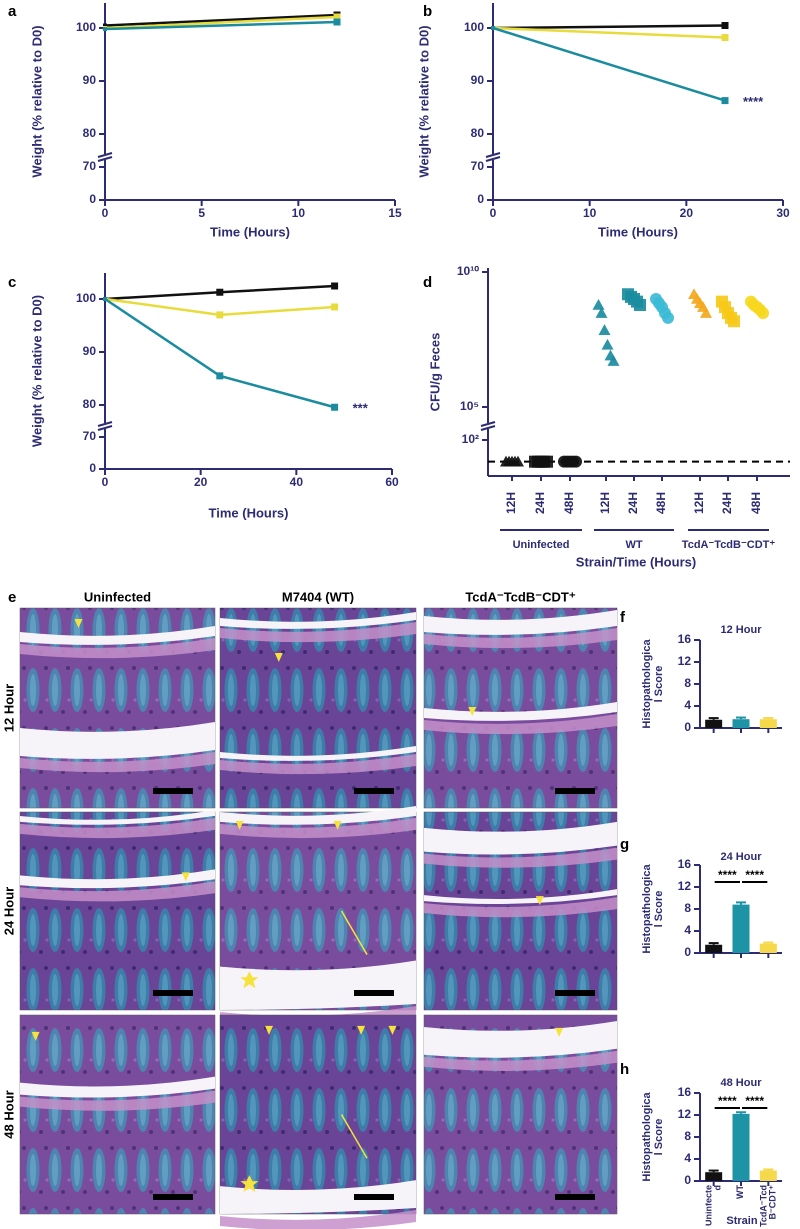  Describe the element at coordinates (624, 844) in the screenshot. I see `panel-letter: g` at that location.